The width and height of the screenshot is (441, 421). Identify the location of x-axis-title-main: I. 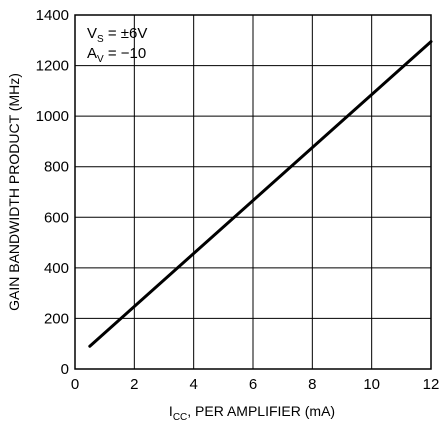
(171, 411).